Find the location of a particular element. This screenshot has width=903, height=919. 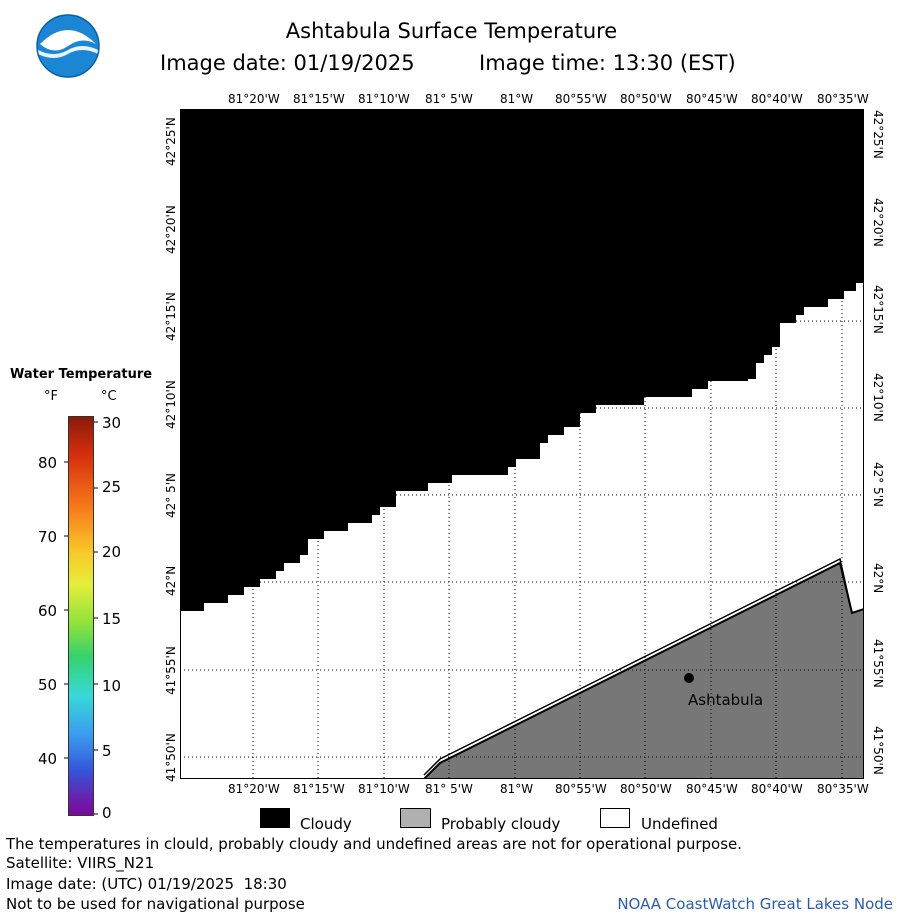

legend-label-cloudy: Cloudy is located at coordinates (326, 824).